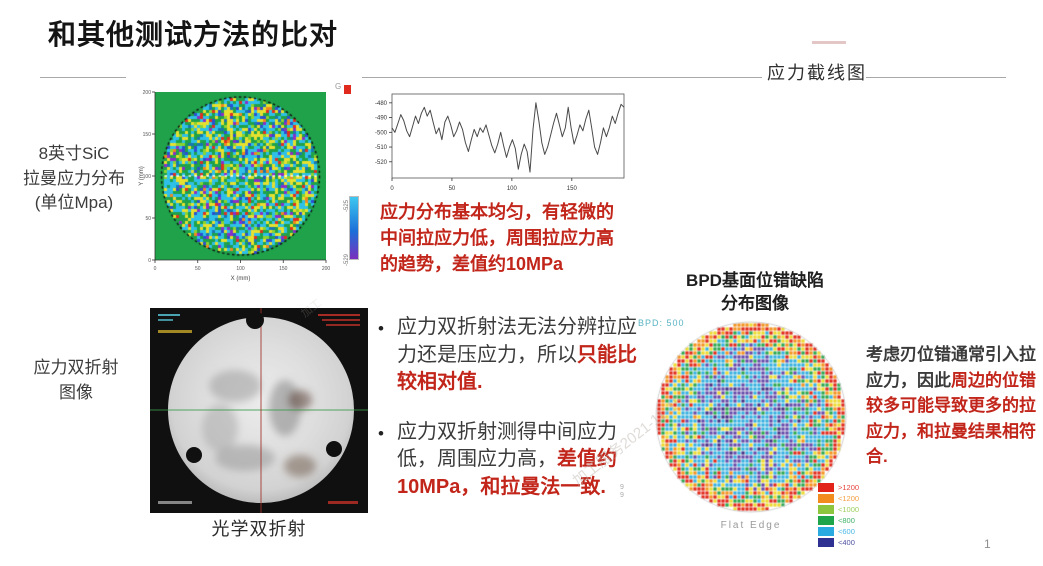 Image resolution: width=1043 pixels, height=566 pixels. I want to click on stress-blotches, so click(259, 423).